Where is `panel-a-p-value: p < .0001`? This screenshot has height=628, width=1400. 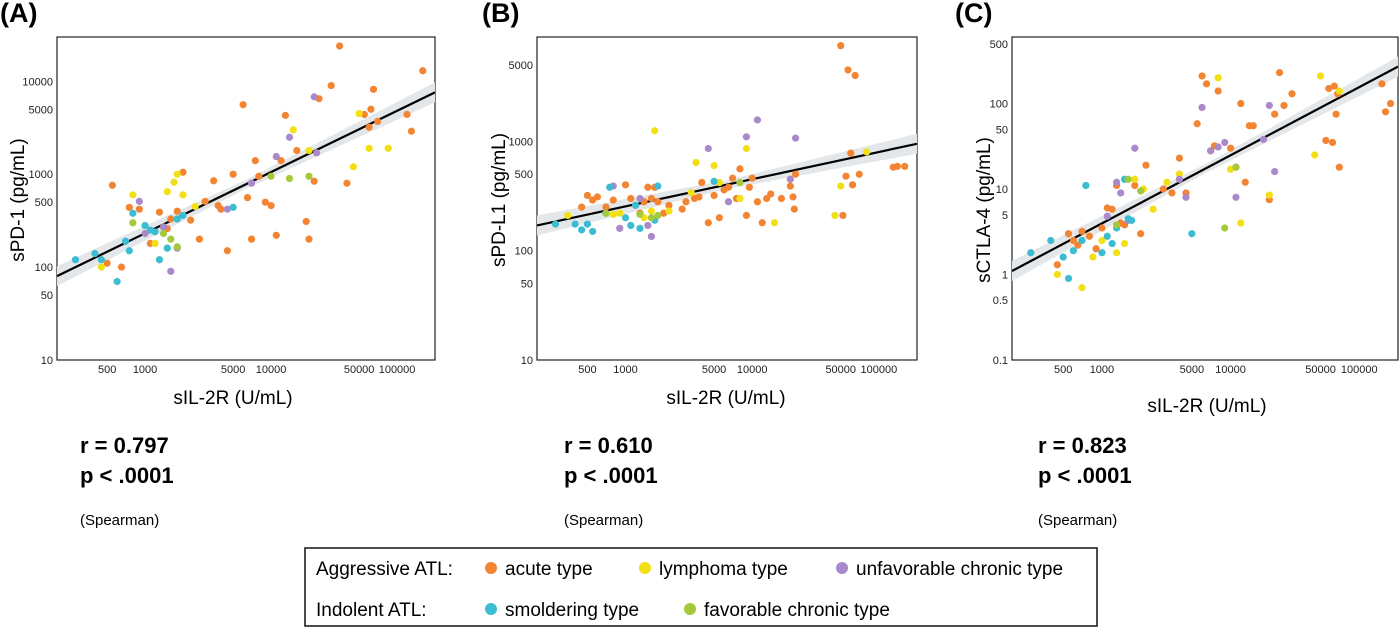 panel-a-p-value: p < .0001 is located at coordinates (127, 475).